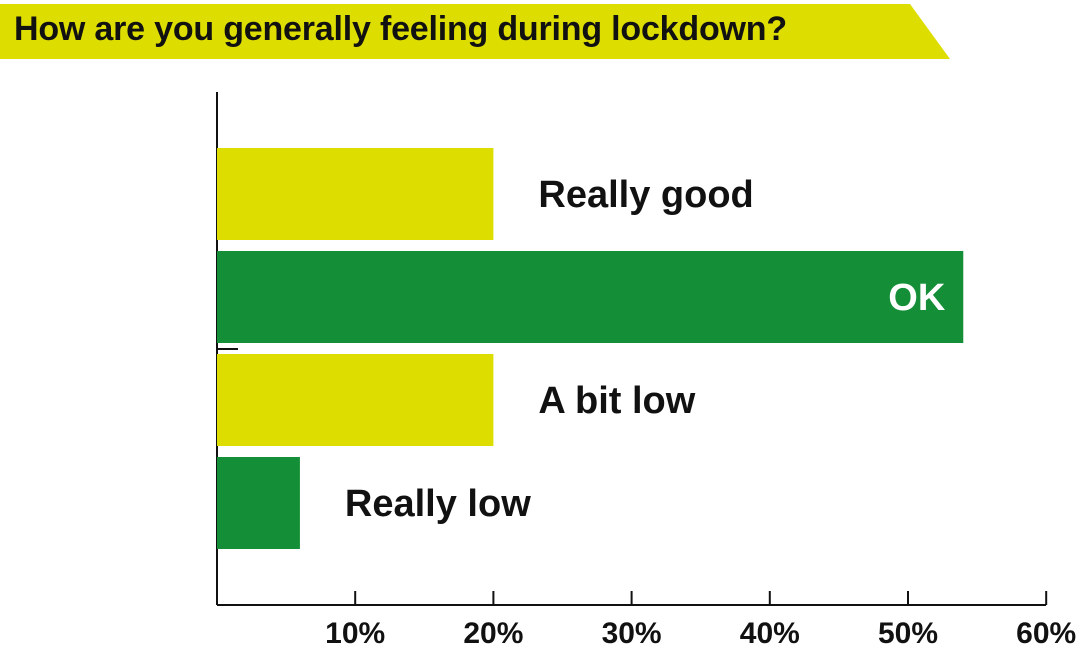 This screenshot has height=646, width=1088. What do you see at coordinates (917, 298) in the screenshot?
I see `bar-label-ok: OK` at bounding box center [917, 298].